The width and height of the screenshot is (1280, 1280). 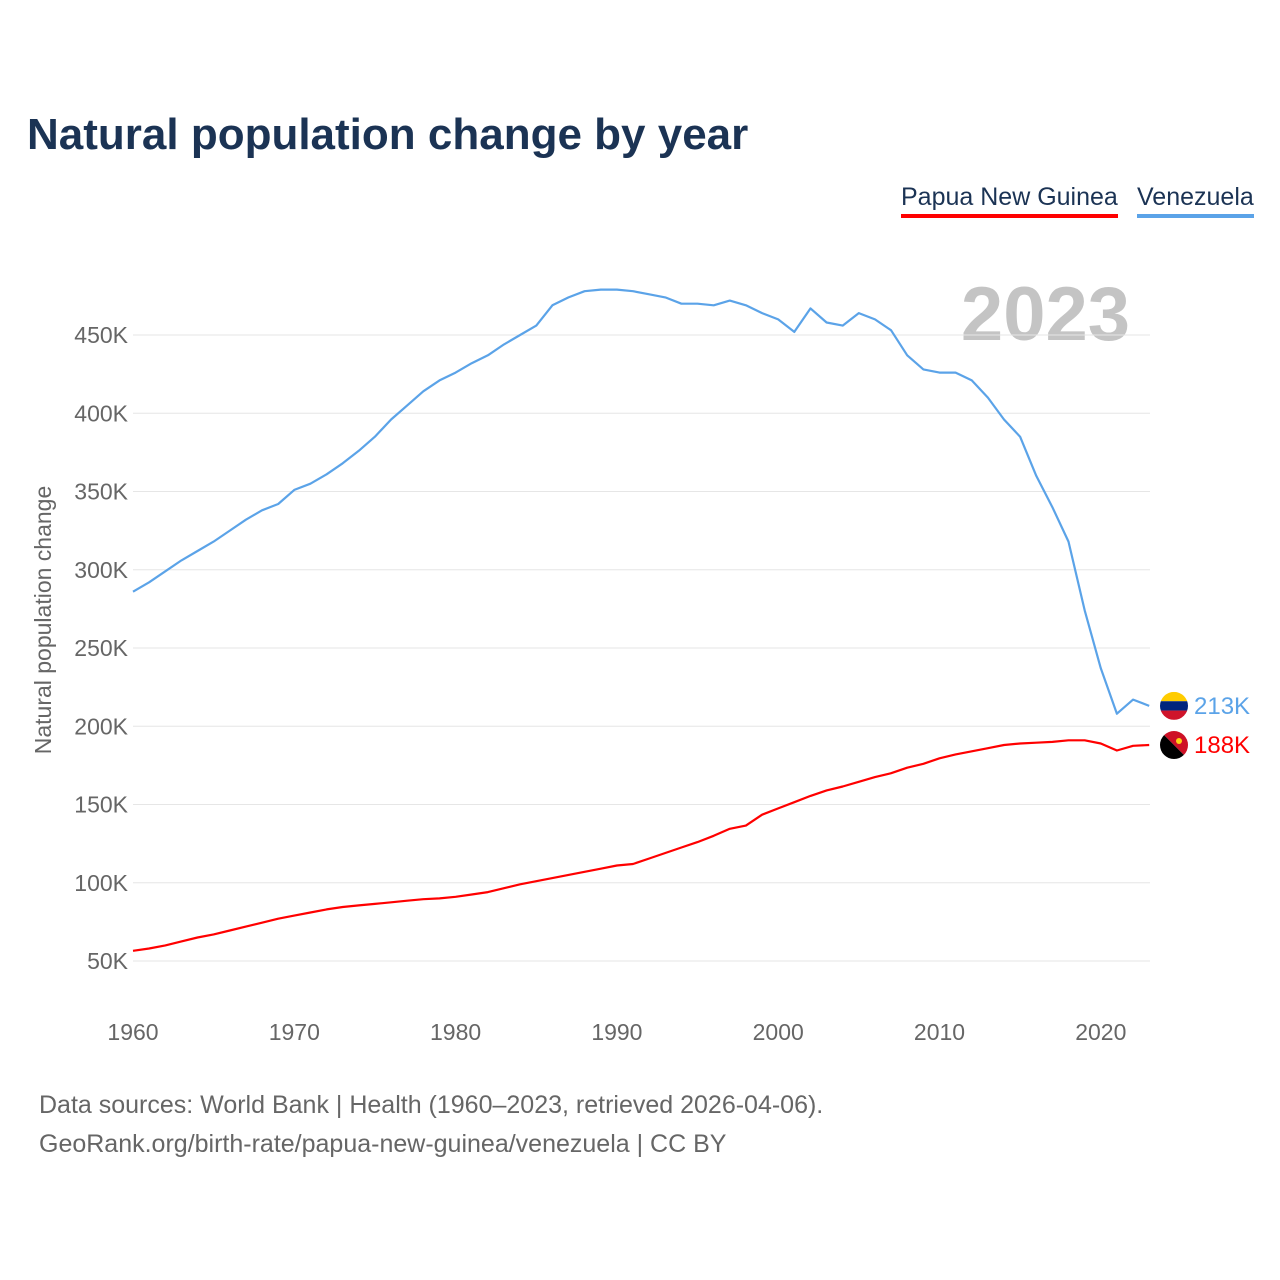 What do you see at coordinates (616, 1032) in the screenshot?
I see `x-tick-label: 1990` at bounding box center [616, 1032].